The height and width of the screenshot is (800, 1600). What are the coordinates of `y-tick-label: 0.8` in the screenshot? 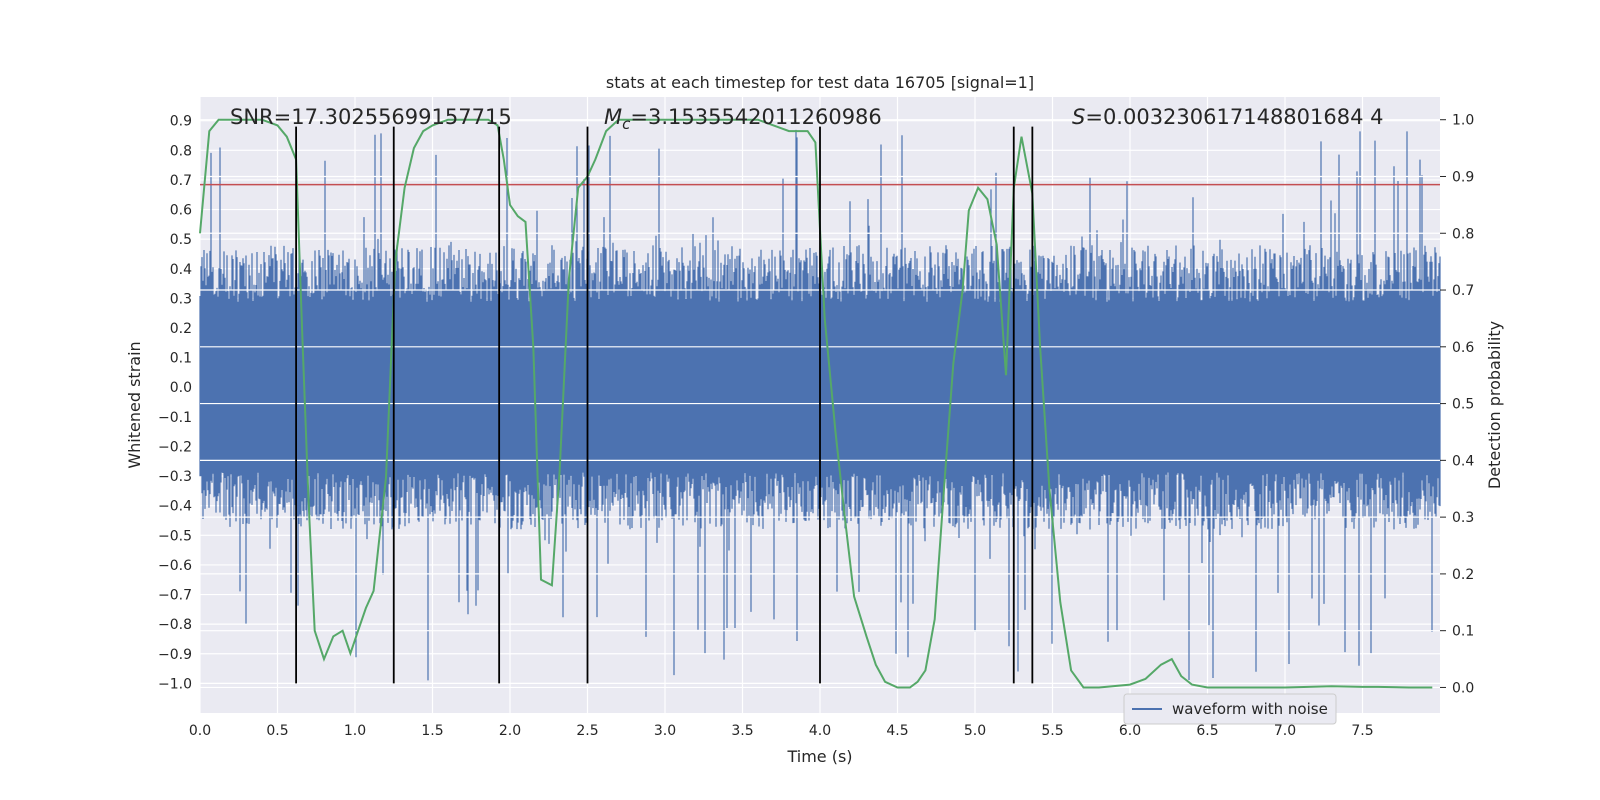 It's located at (181, 151).